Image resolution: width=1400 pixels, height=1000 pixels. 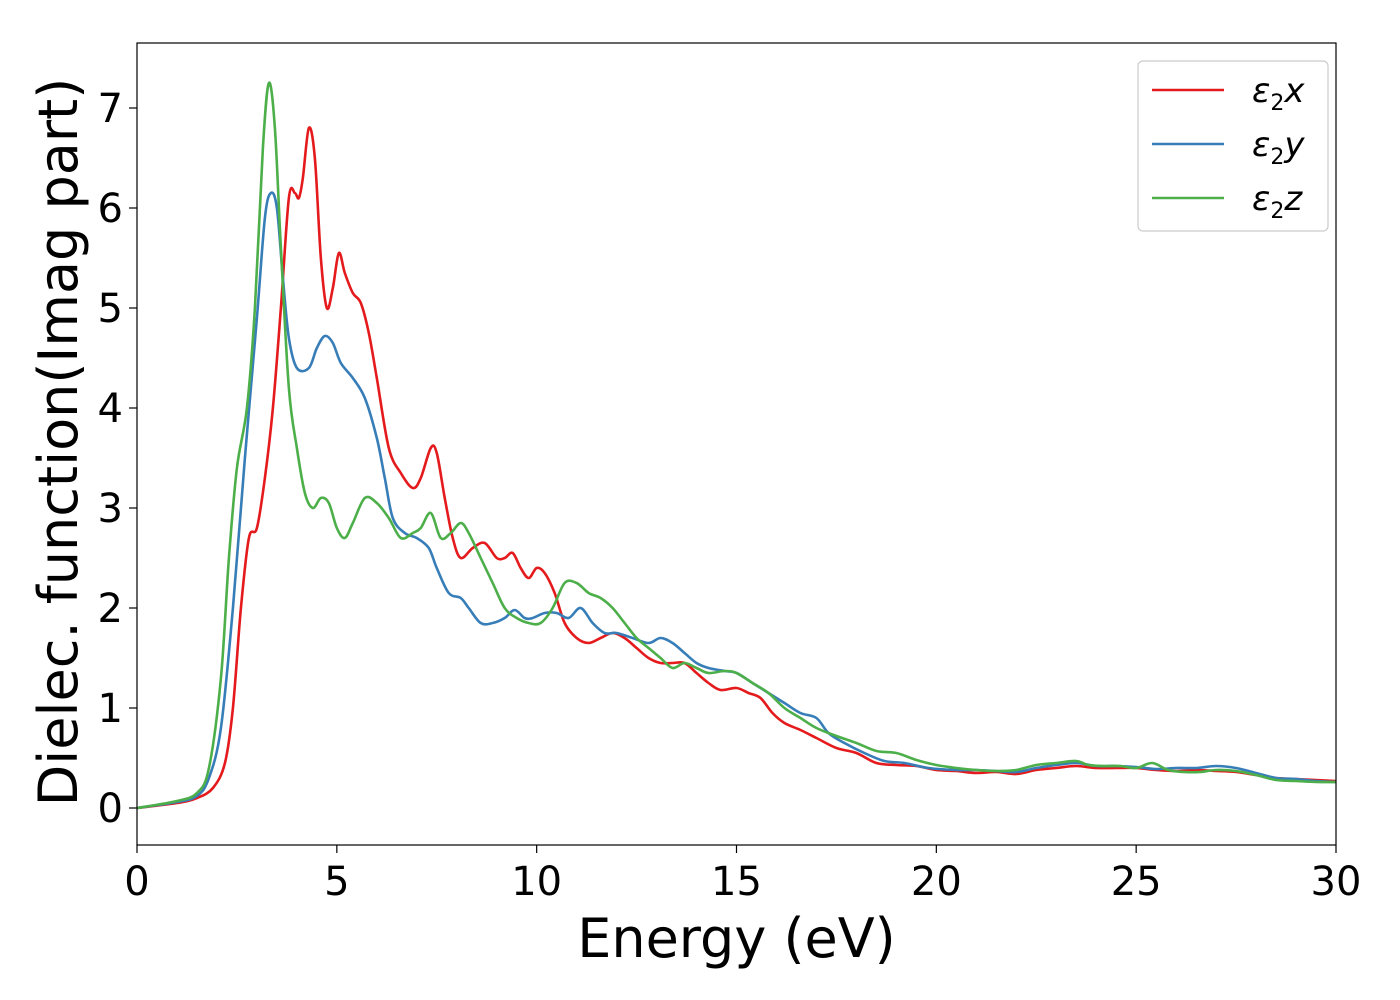 I want to click on y-axis-ticks: 0 1 2 3 4 5 6 7, so click(x=117, y=459).